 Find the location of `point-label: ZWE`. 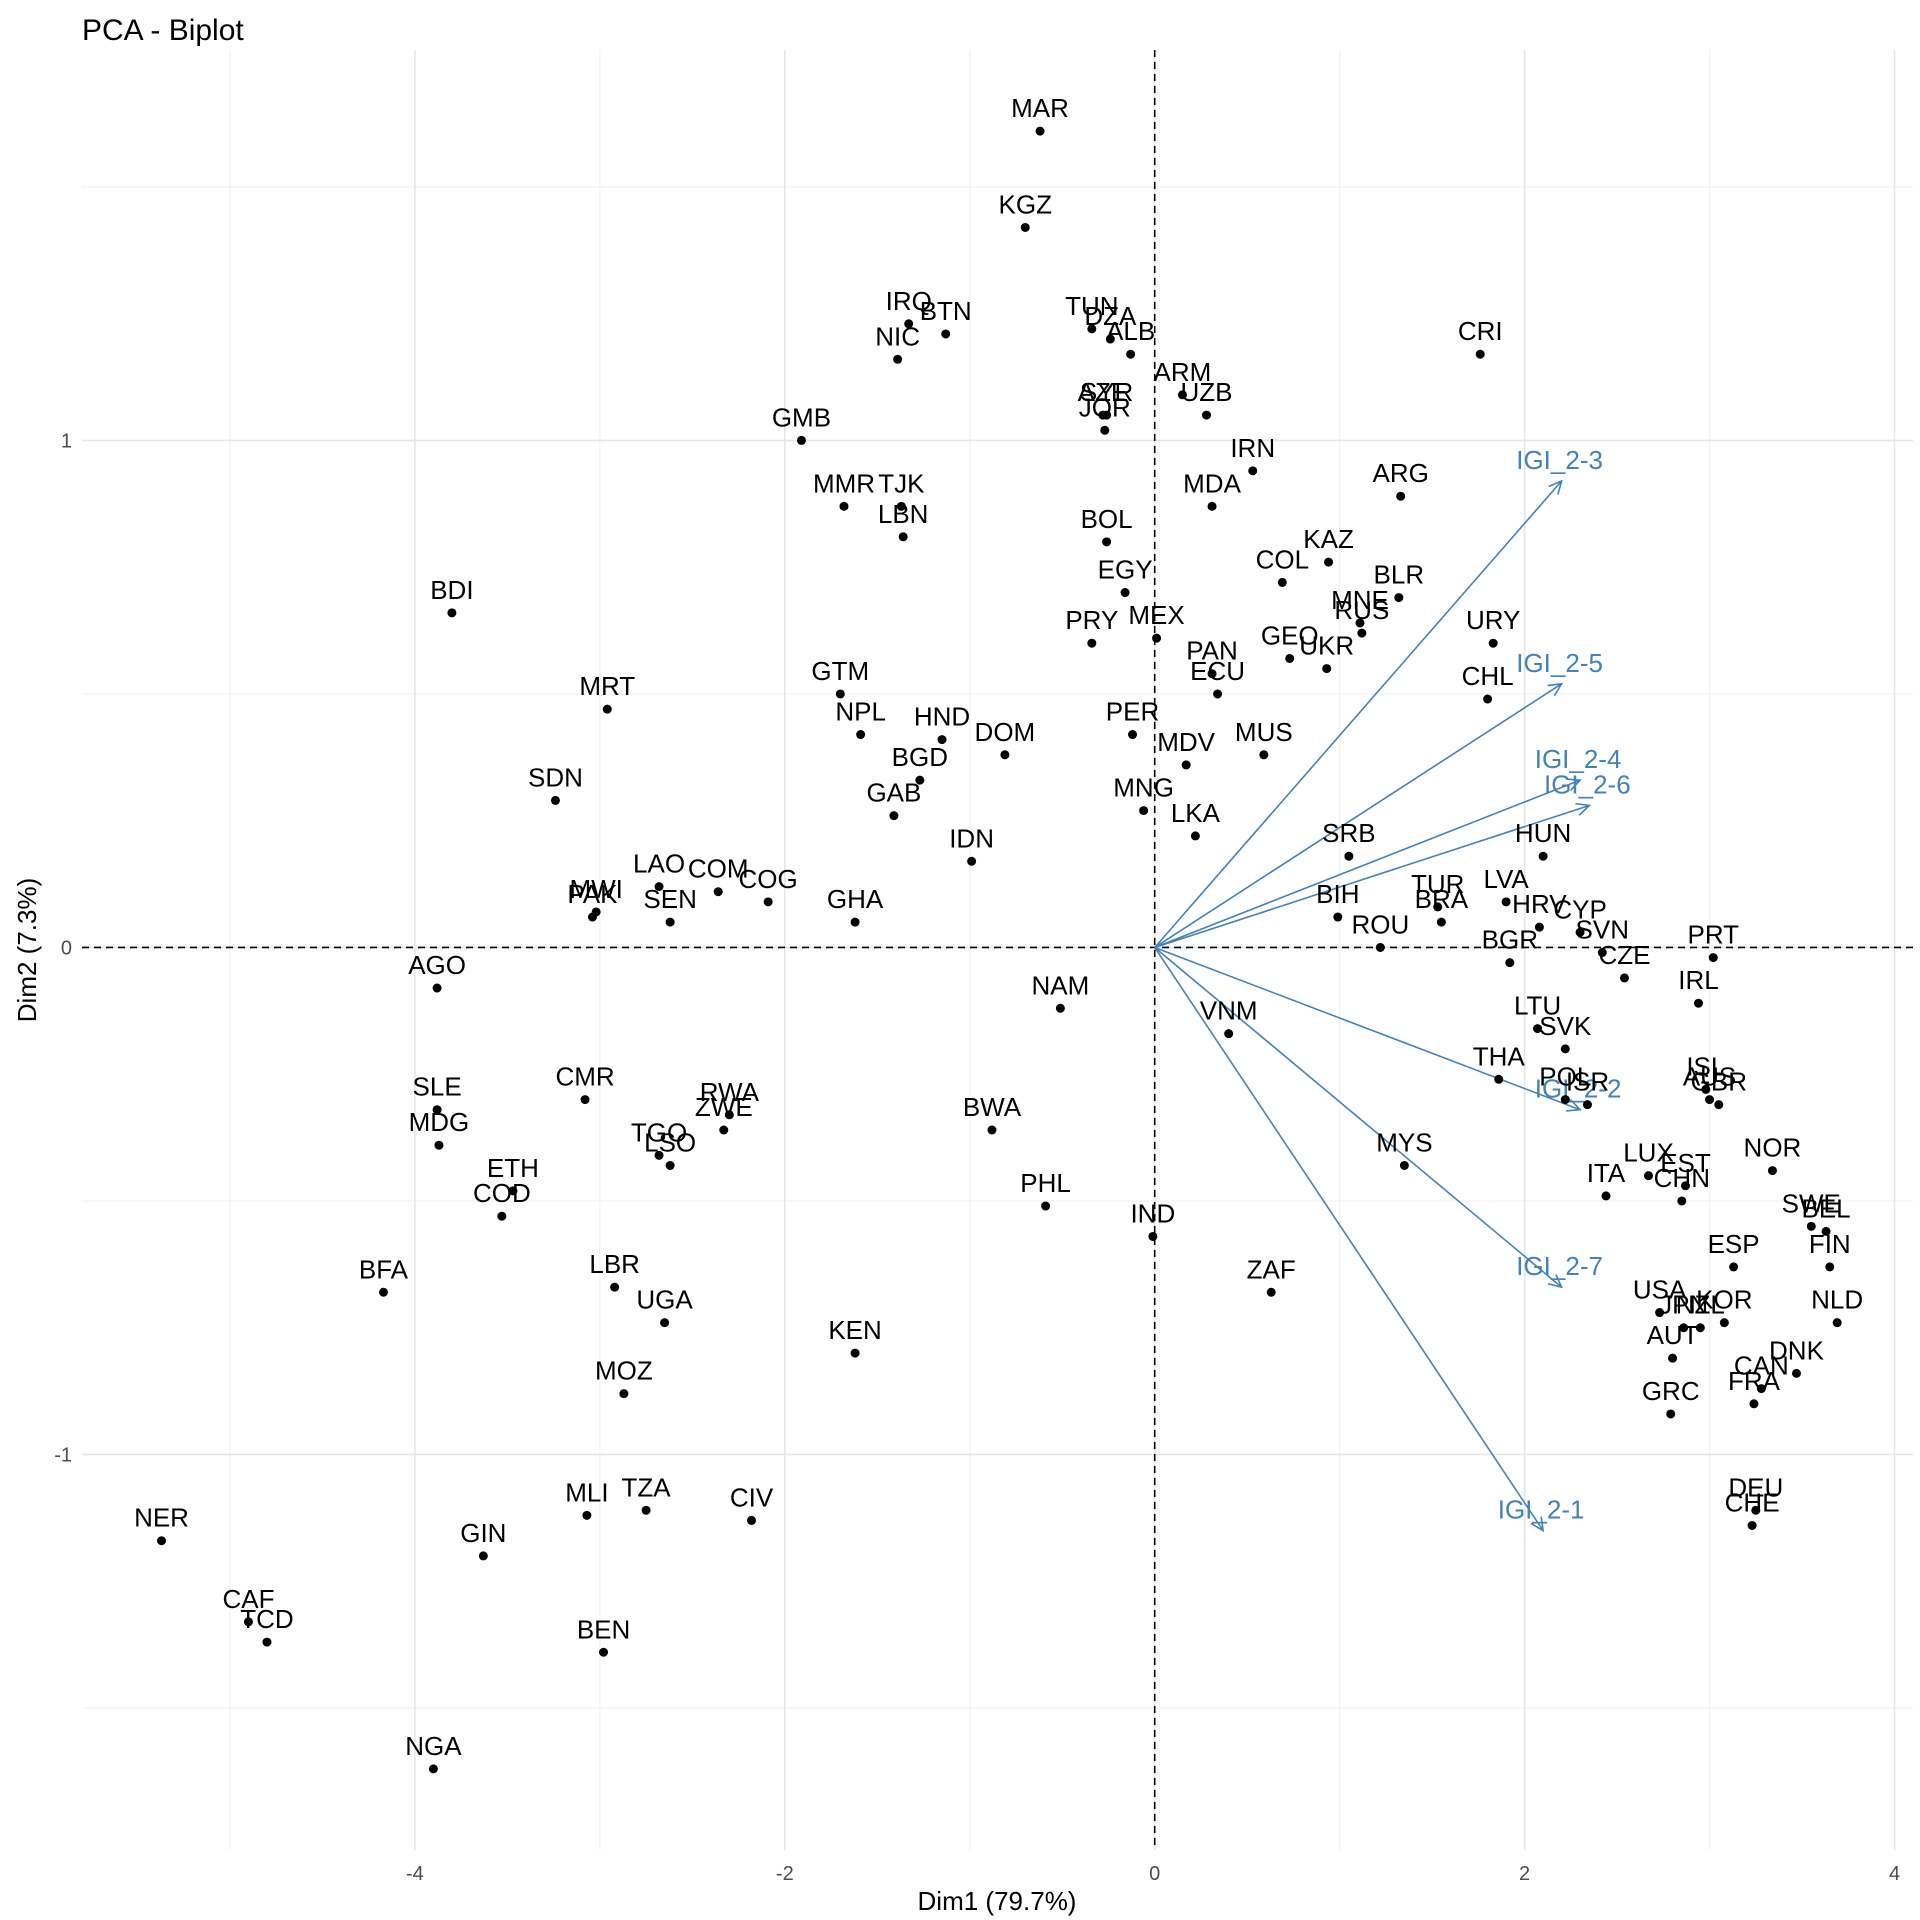

point-label: ZWE is located at coordinates (724, 1107).